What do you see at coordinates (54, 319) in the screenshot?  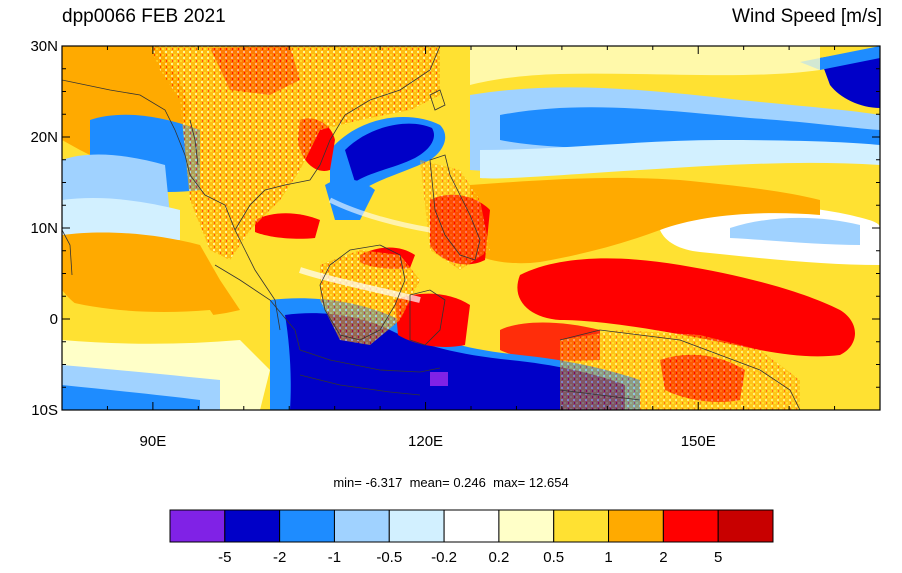 I see `lat-tick-label: 0` at bounding box center [54, 319].